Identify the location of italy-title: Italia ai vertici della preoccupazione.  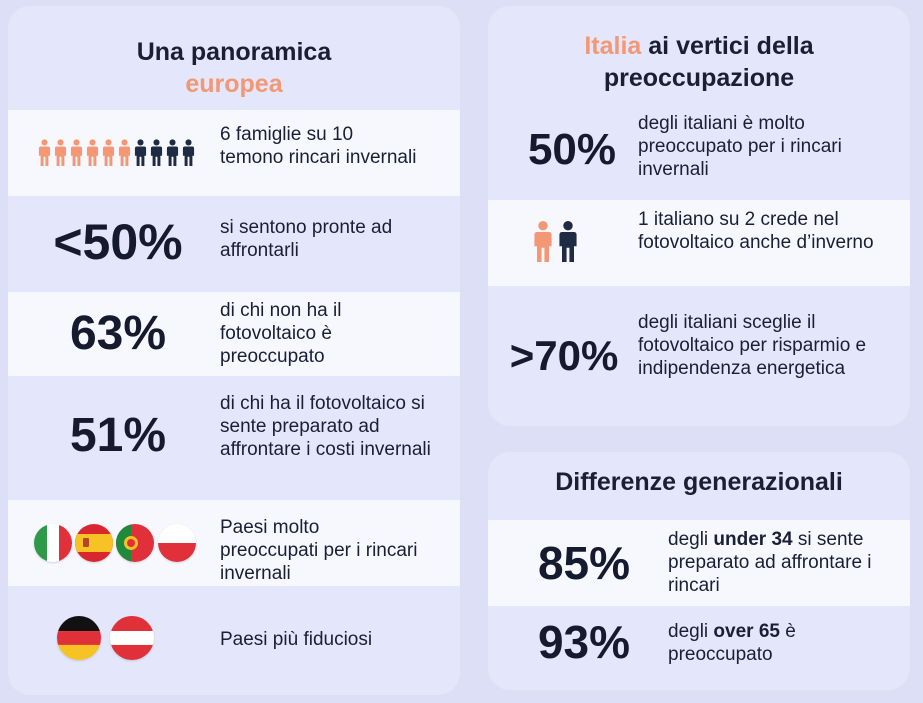
(699, 62).